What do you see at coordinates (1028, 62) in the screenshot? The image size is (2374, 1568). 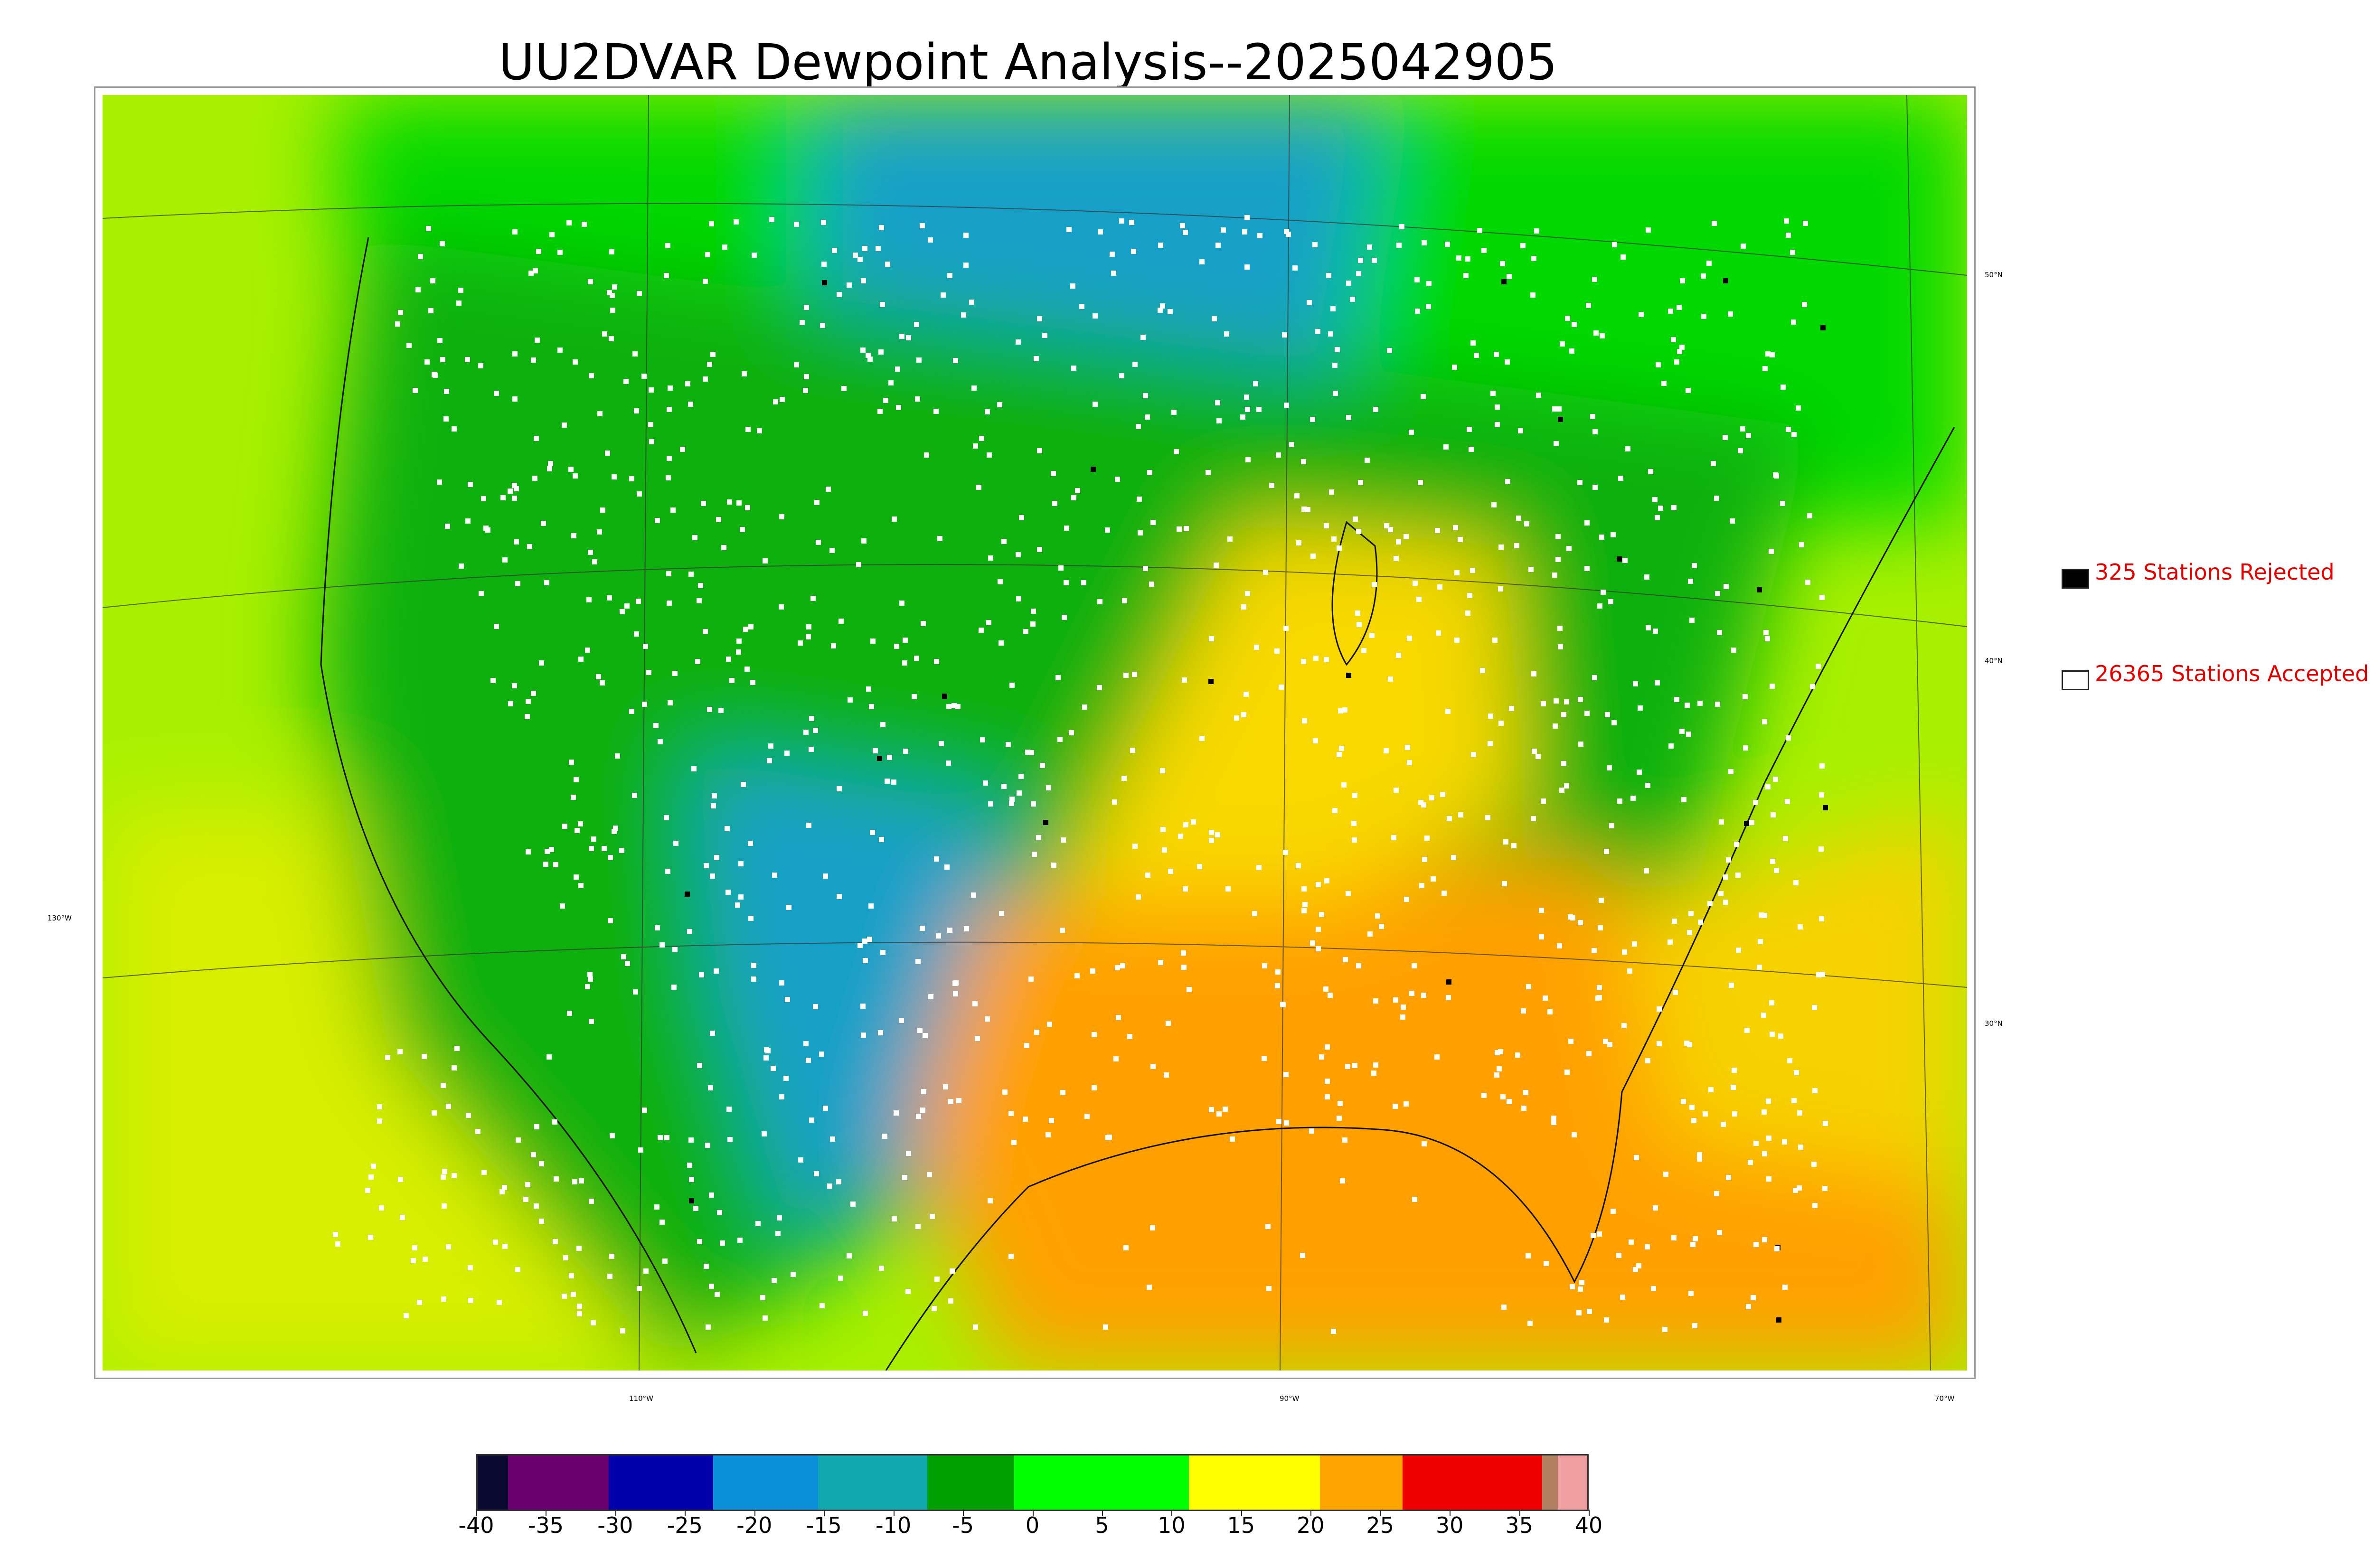 I see `map-title: UU2DVAR Dewpoint Analysis--2025042905` at bounding box center [1028, 62].